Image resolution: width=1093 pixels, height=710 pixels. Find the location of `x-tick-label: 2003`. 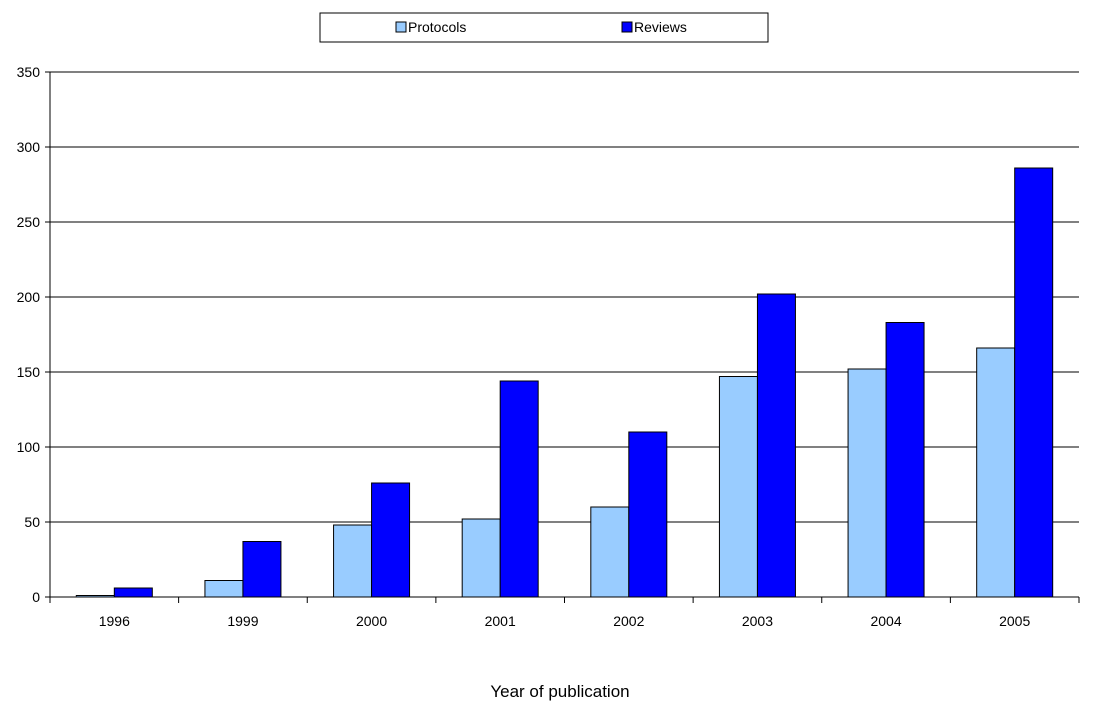

x-tick-label: 2003 is located at coordinates (757, 621).